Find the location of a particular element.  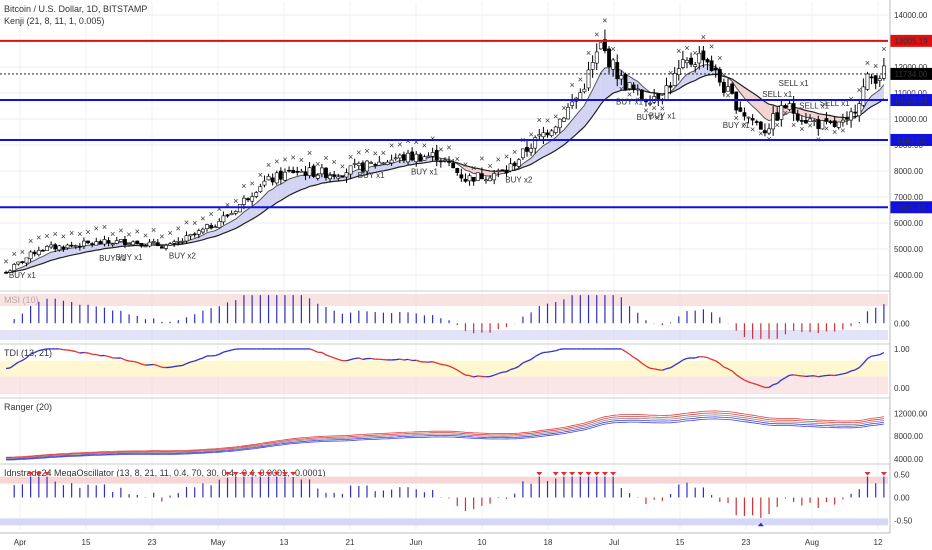

signal-label: BUY x2 is located at coordinates (183, 256).